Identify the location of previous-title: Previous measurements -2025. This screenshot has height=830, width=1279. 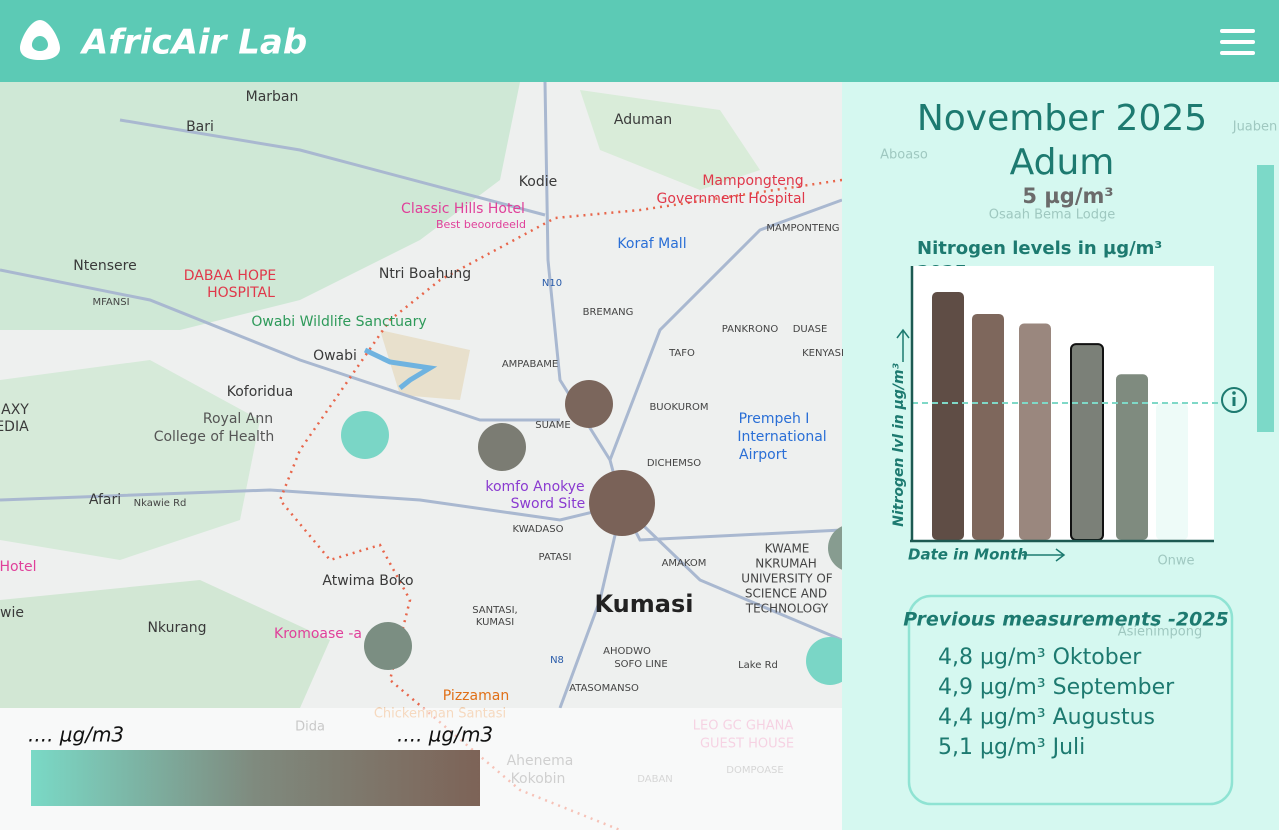
(1066, 620).